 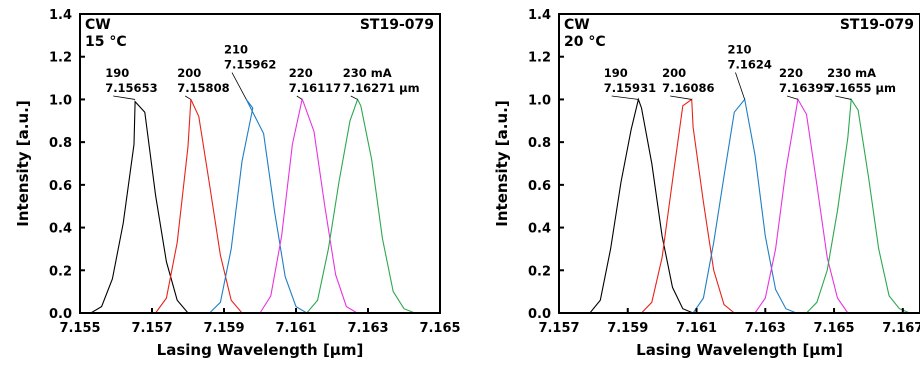 What do you see at coordinates (749, 65) in the screenshot?
I see `peak-label: 7.1624` at bounding box center [749, 65].